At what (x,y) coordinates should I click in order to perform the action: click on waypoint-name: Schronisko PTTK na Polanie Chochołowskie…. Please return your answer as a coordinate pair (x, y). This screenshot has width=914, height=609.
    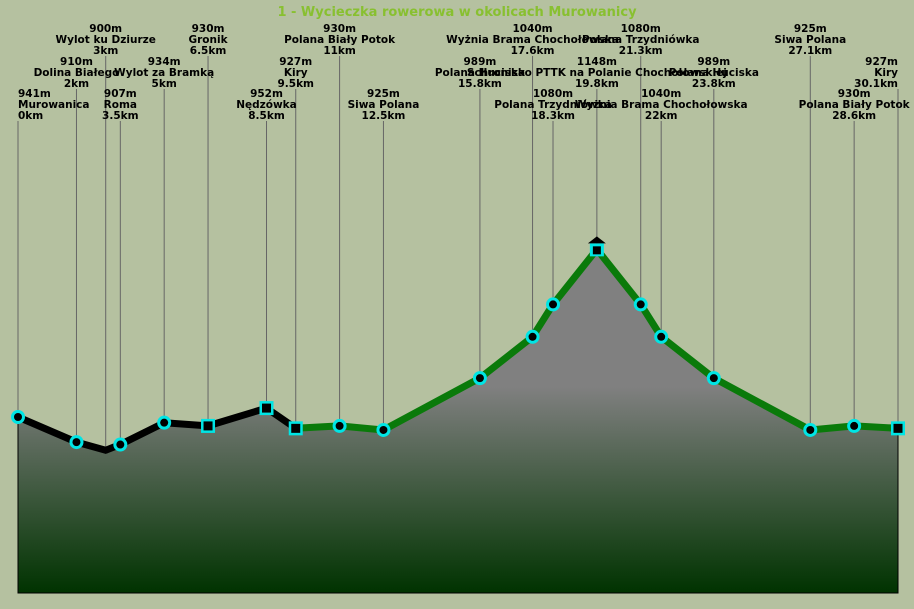
    Looking at the image, I should click on (597, 73).